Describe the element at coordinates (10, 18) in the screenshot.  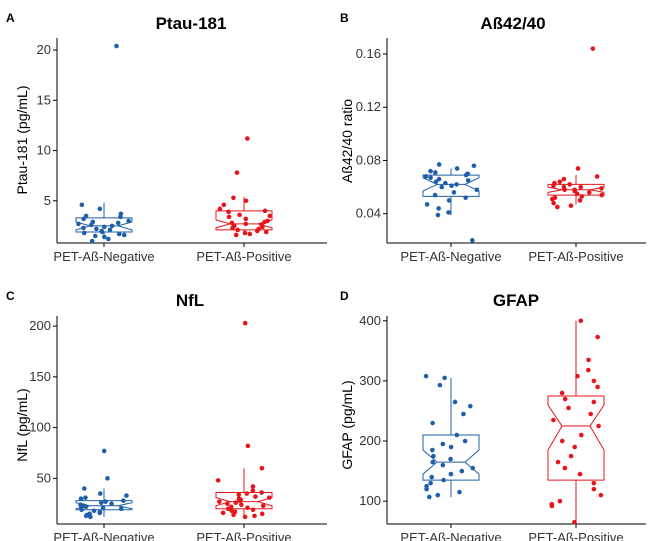
I see `panel-letter: A` at that location.